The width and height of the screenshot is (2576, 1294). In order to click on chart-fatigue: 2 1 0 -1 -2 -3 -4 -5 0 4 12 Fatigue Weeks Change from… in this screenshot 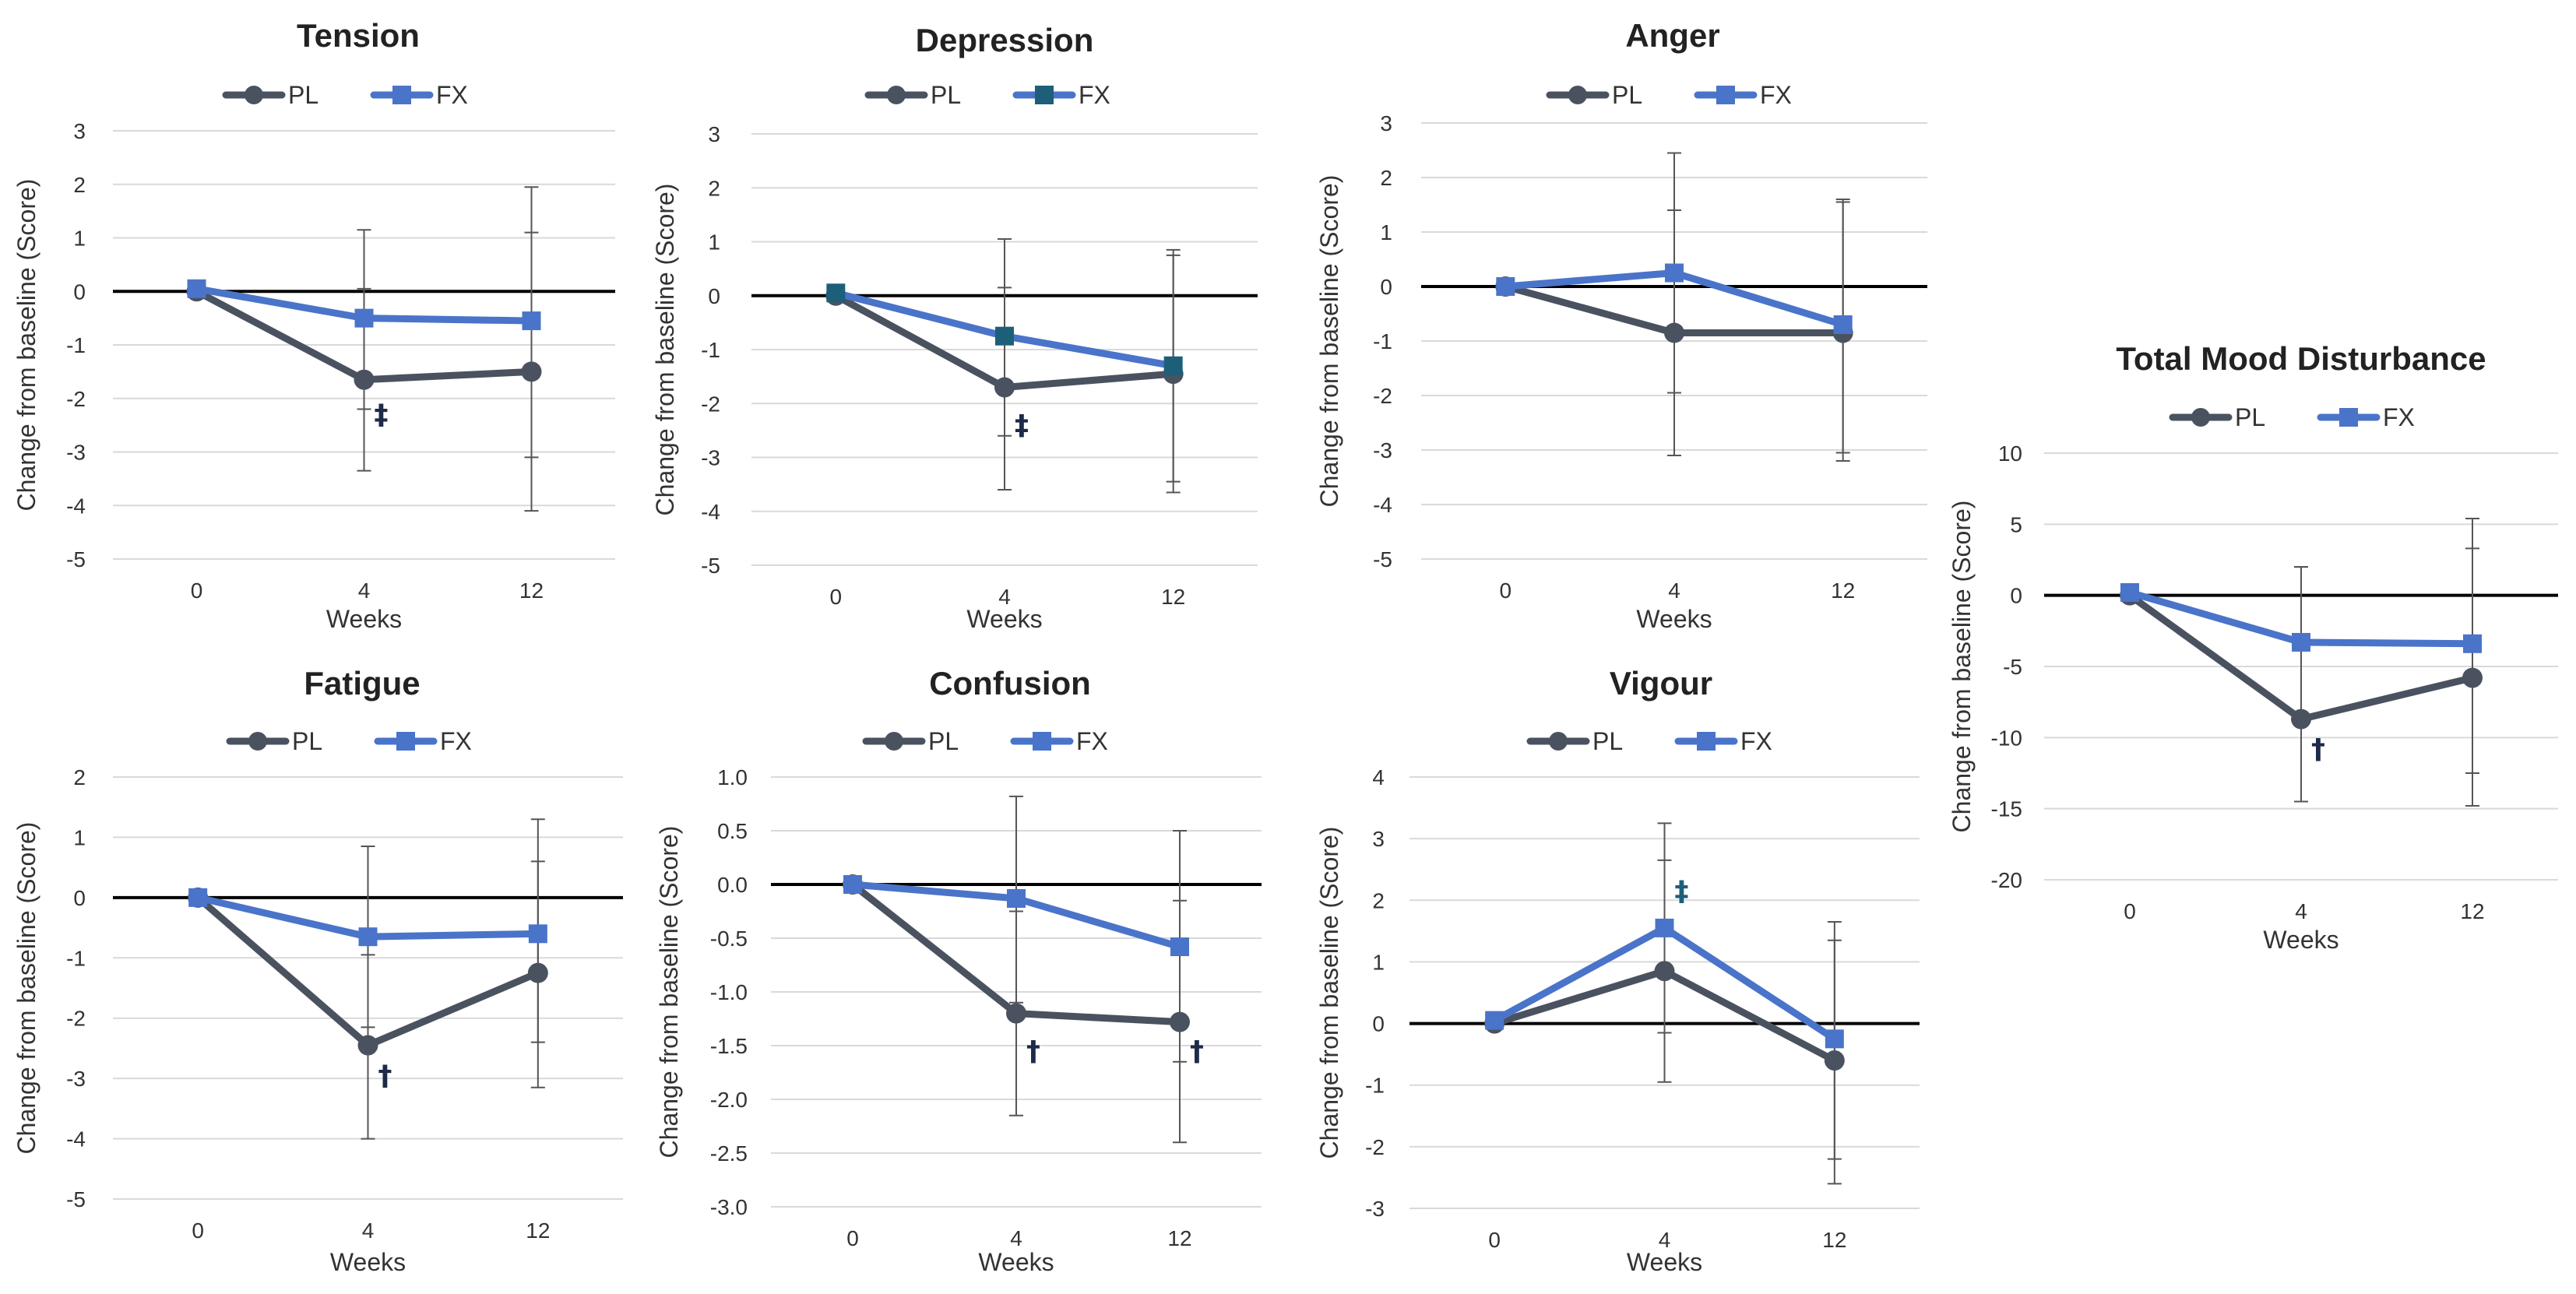, I will do `click(317, 970)`.